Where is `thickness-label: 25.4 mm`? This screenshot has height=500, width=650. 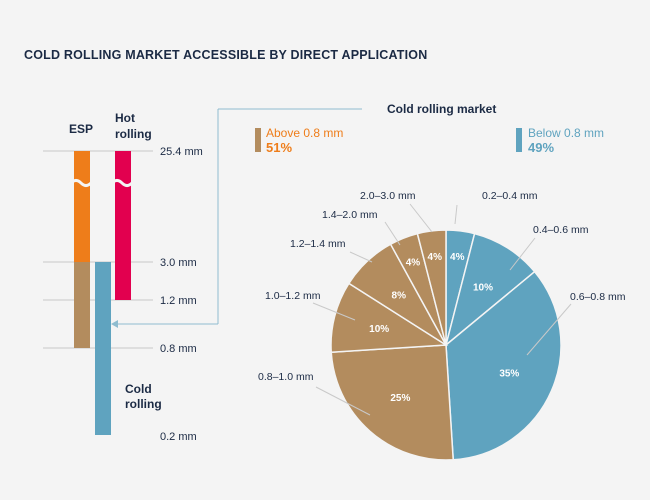
thickness-label: 25.4 mm is located at coordinates (181, 152).